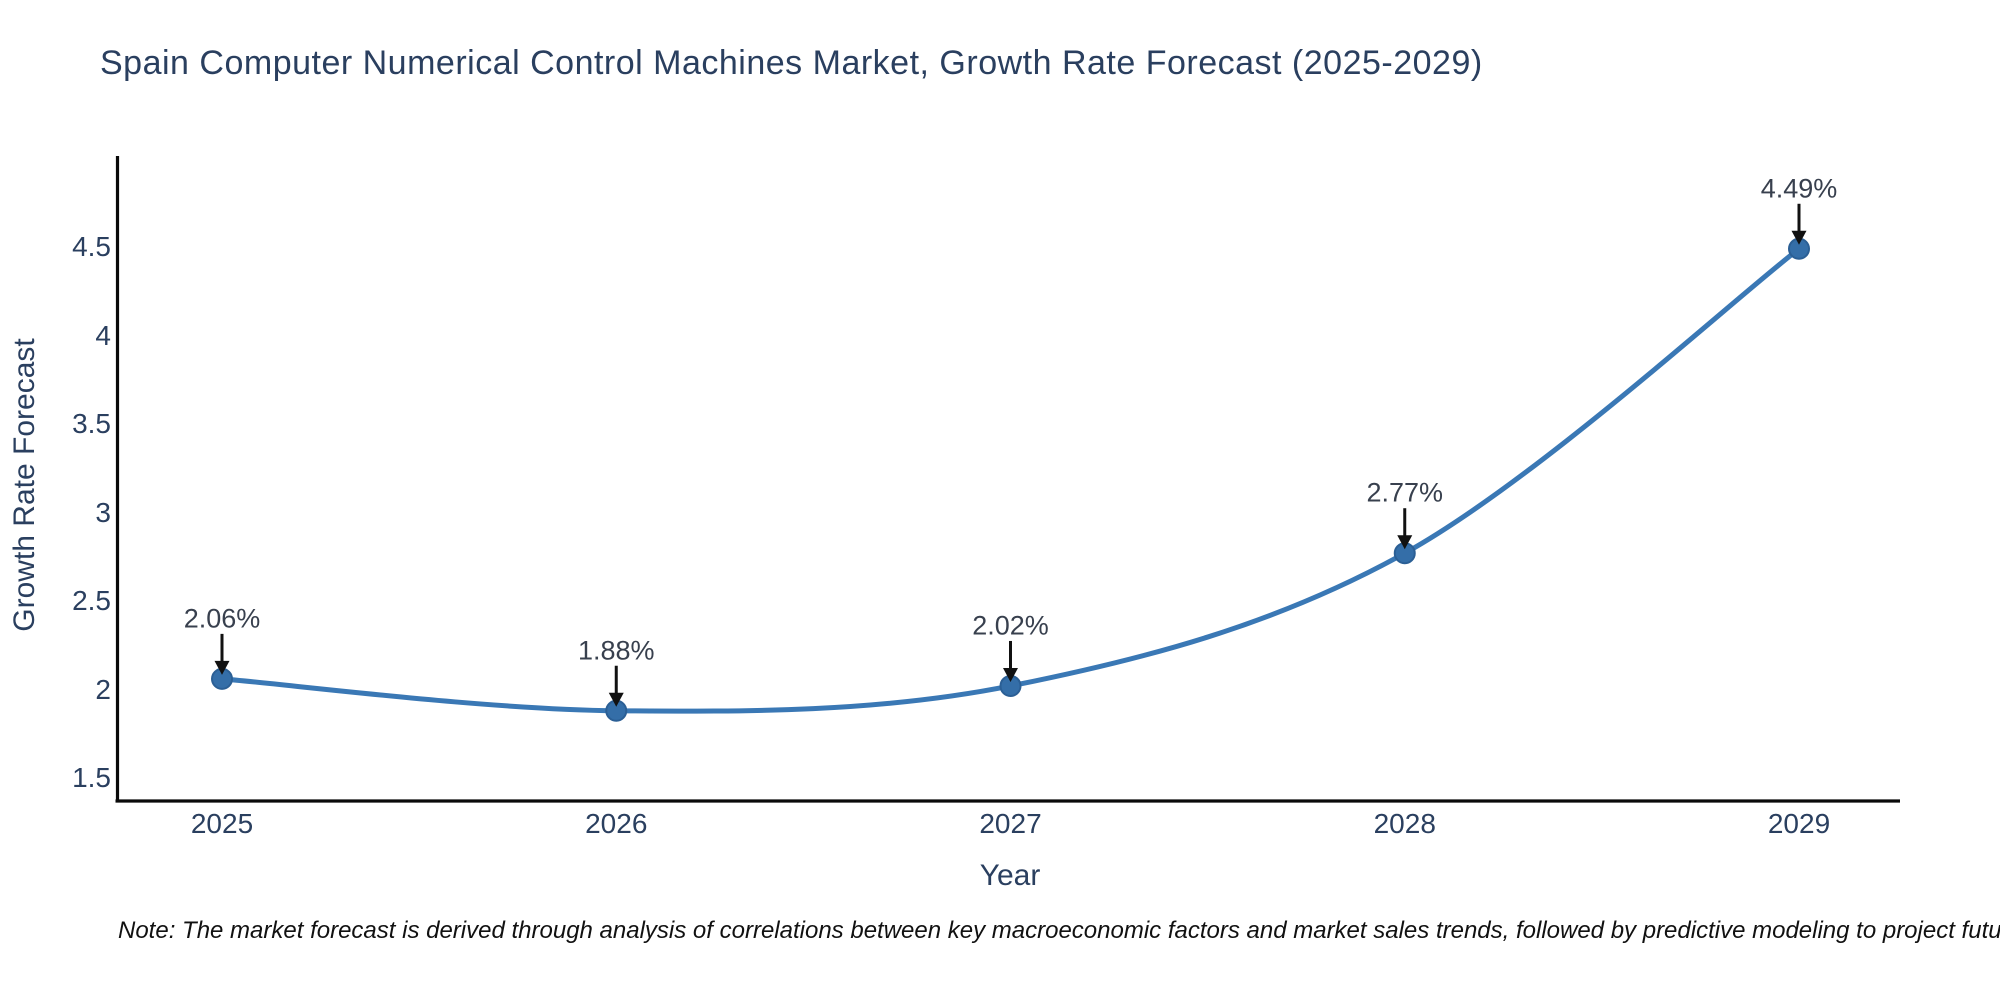 Image resolution: width=2000 pixels, height=1000 pixels. I want to click on x-tick-2027: 2027, so click(1010, 823).